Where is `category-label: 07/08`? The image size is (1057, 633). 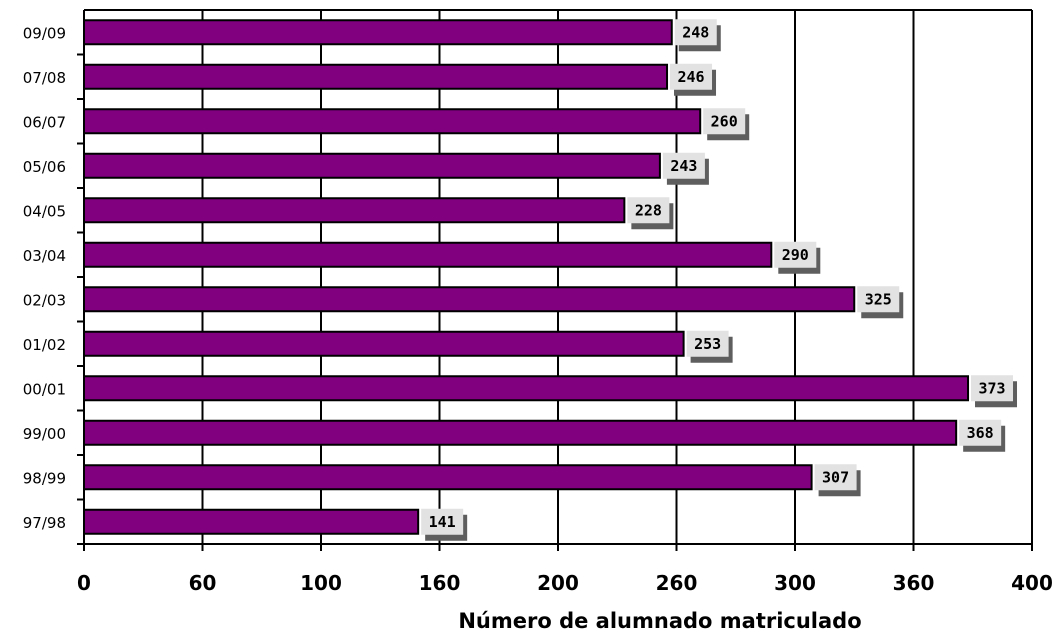
category-label: 07/08 is located at coordinates (44, 78).